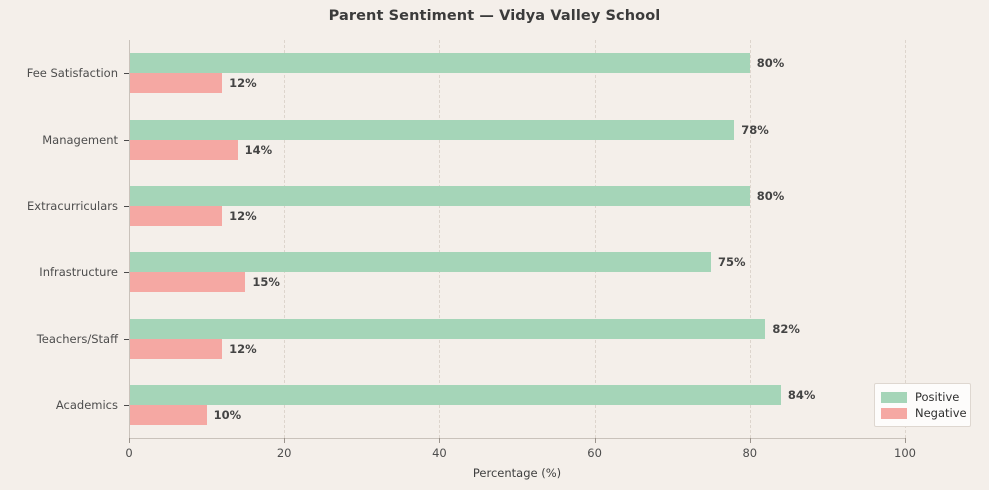 The height and width of the screenshot is (490, 989). Describe the element at coordinates (732, 262) in the screenshot. I see `bar-value-label-positive-infrastructure: 75%` at that location.